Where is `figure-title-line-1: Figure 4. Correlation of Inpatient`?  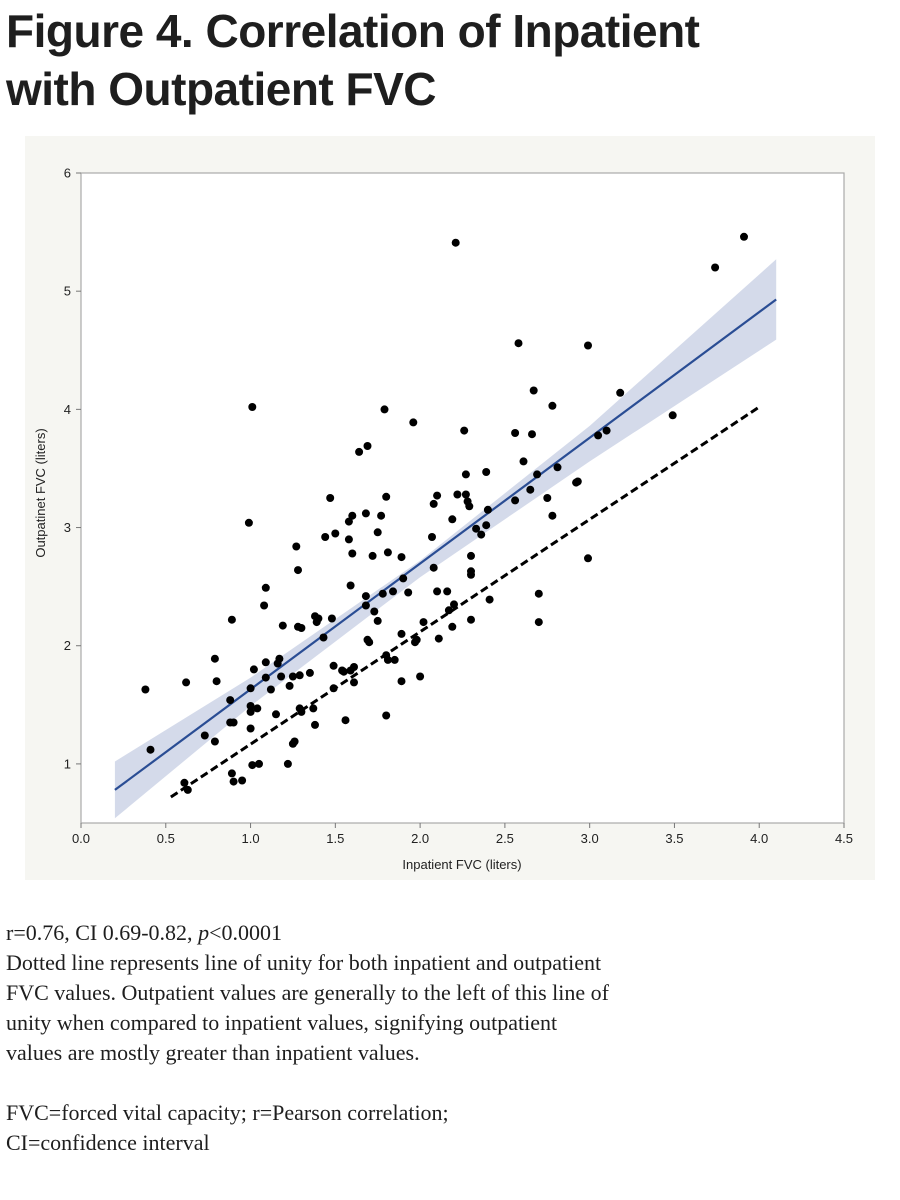
figure-title-line-1: Figure 4. Correlation of Inpatient is located at coordinates (353, 31).